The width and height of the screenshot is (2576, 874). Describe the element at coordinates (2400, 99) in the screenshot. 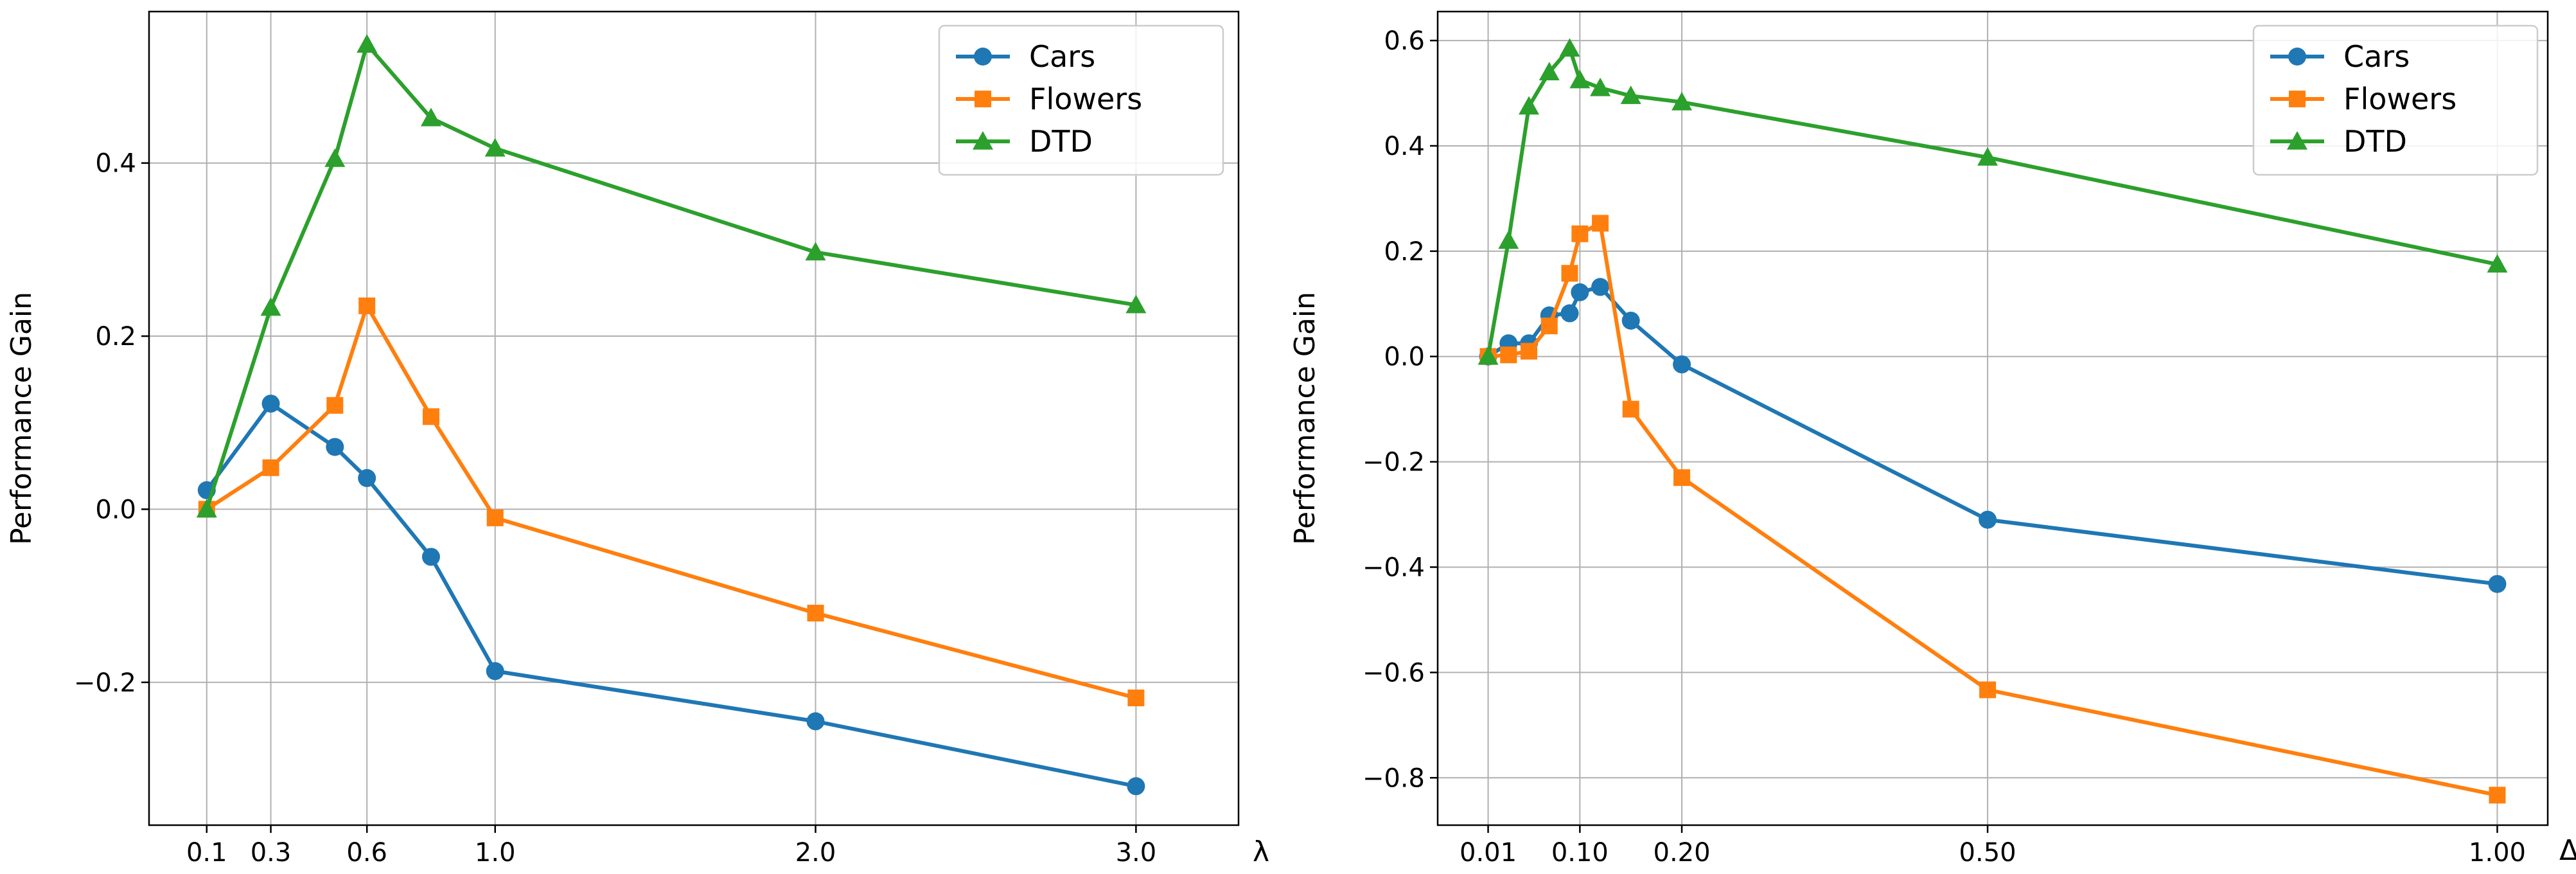

I see `legend-label-flowers: Flowers` at that location.